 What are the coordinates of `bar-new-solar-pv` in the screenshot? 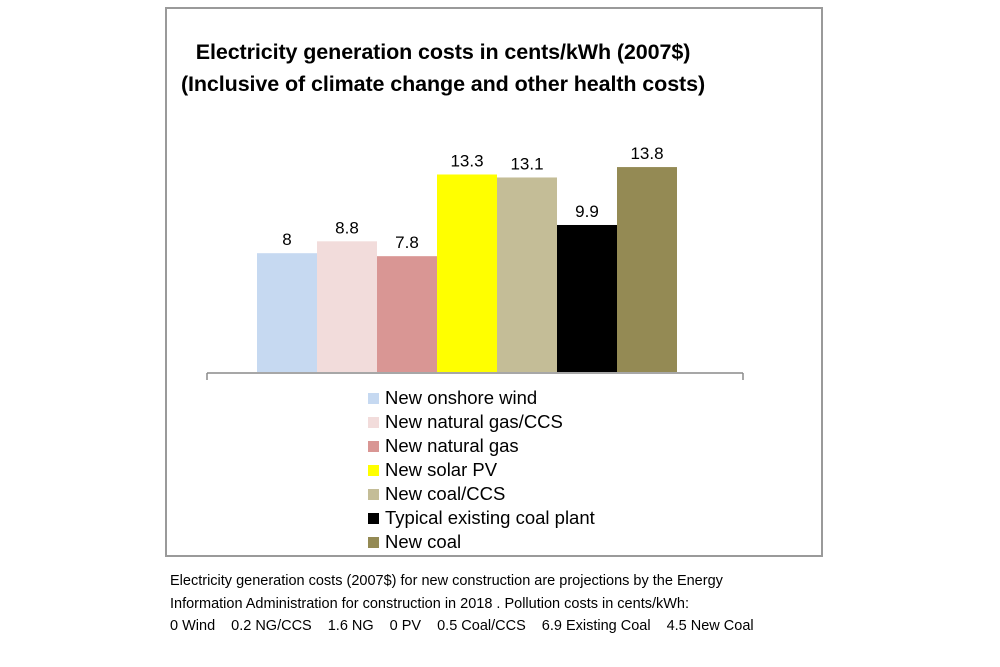 It's located at (467, 273).